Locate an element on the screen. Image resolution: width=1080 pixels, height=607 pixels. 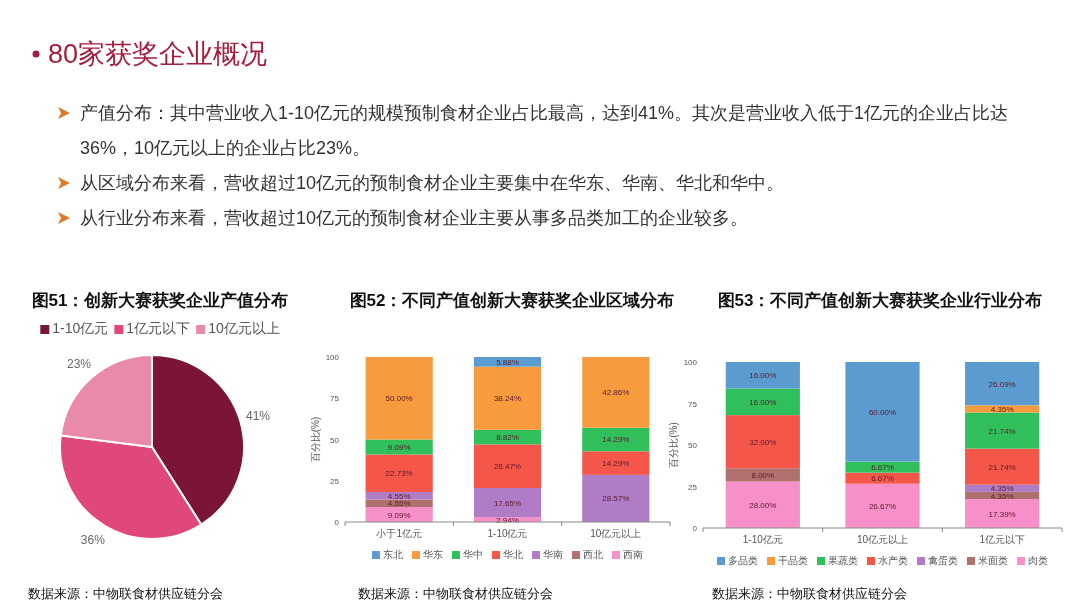
legend-label: 华东 is located at coordinates (433, 554).